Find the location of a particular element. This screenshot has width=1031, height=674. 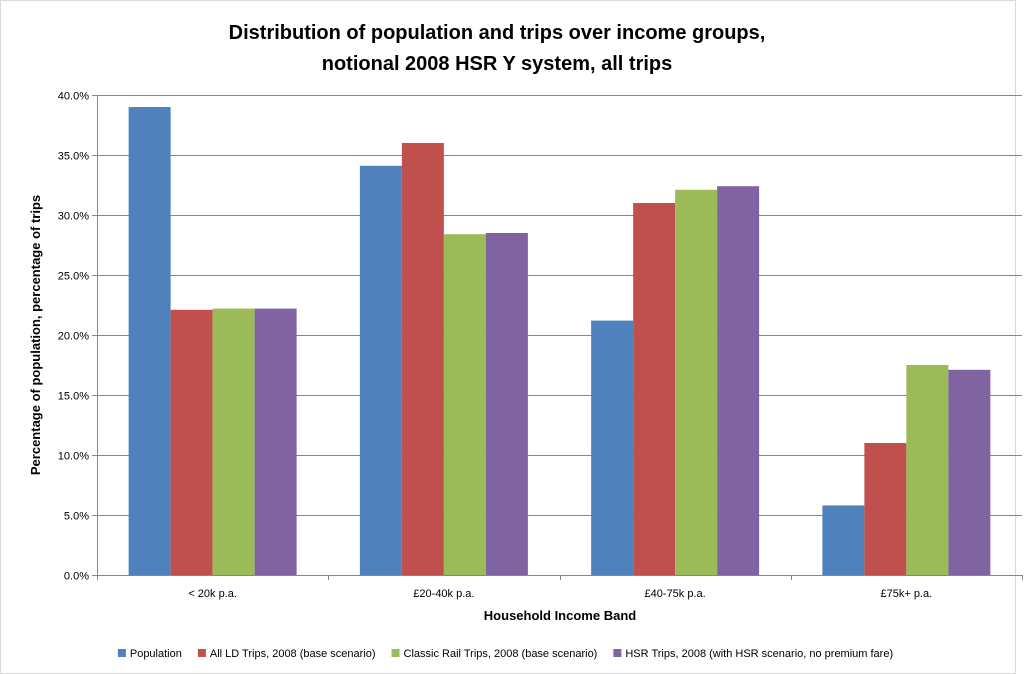

y-tick-label: 25.0% is located at coordinates (73, 277).